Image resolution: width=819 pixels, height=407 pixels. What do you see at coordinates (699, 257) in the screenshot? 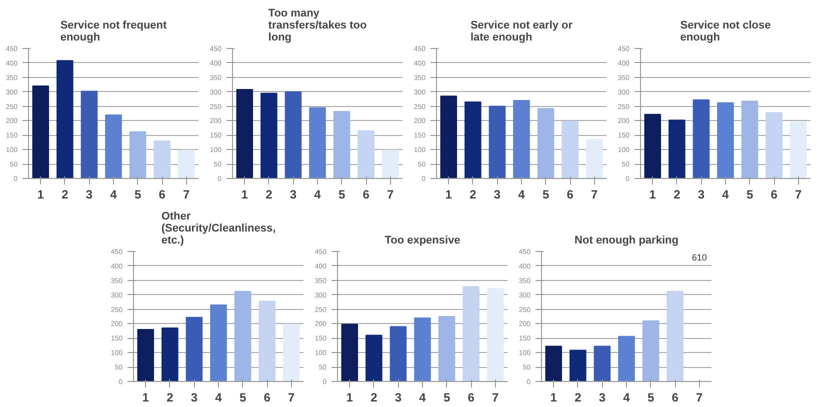
I see `text: 610` at bounding box center [699, 257].